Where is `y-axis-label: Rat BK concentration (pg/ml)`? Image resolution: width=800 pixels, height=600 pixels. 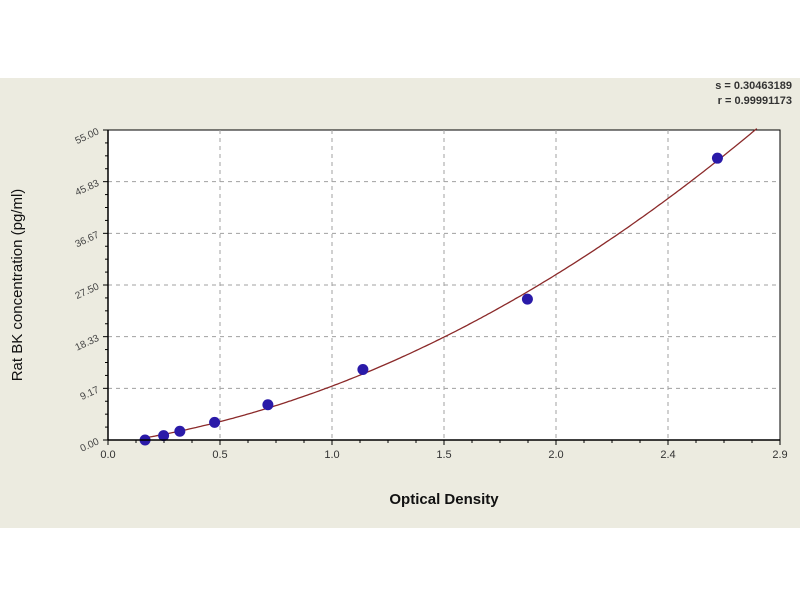 y-axis-label: Rat BK concentration (pg/ml) is located at coordinates (17, 285).